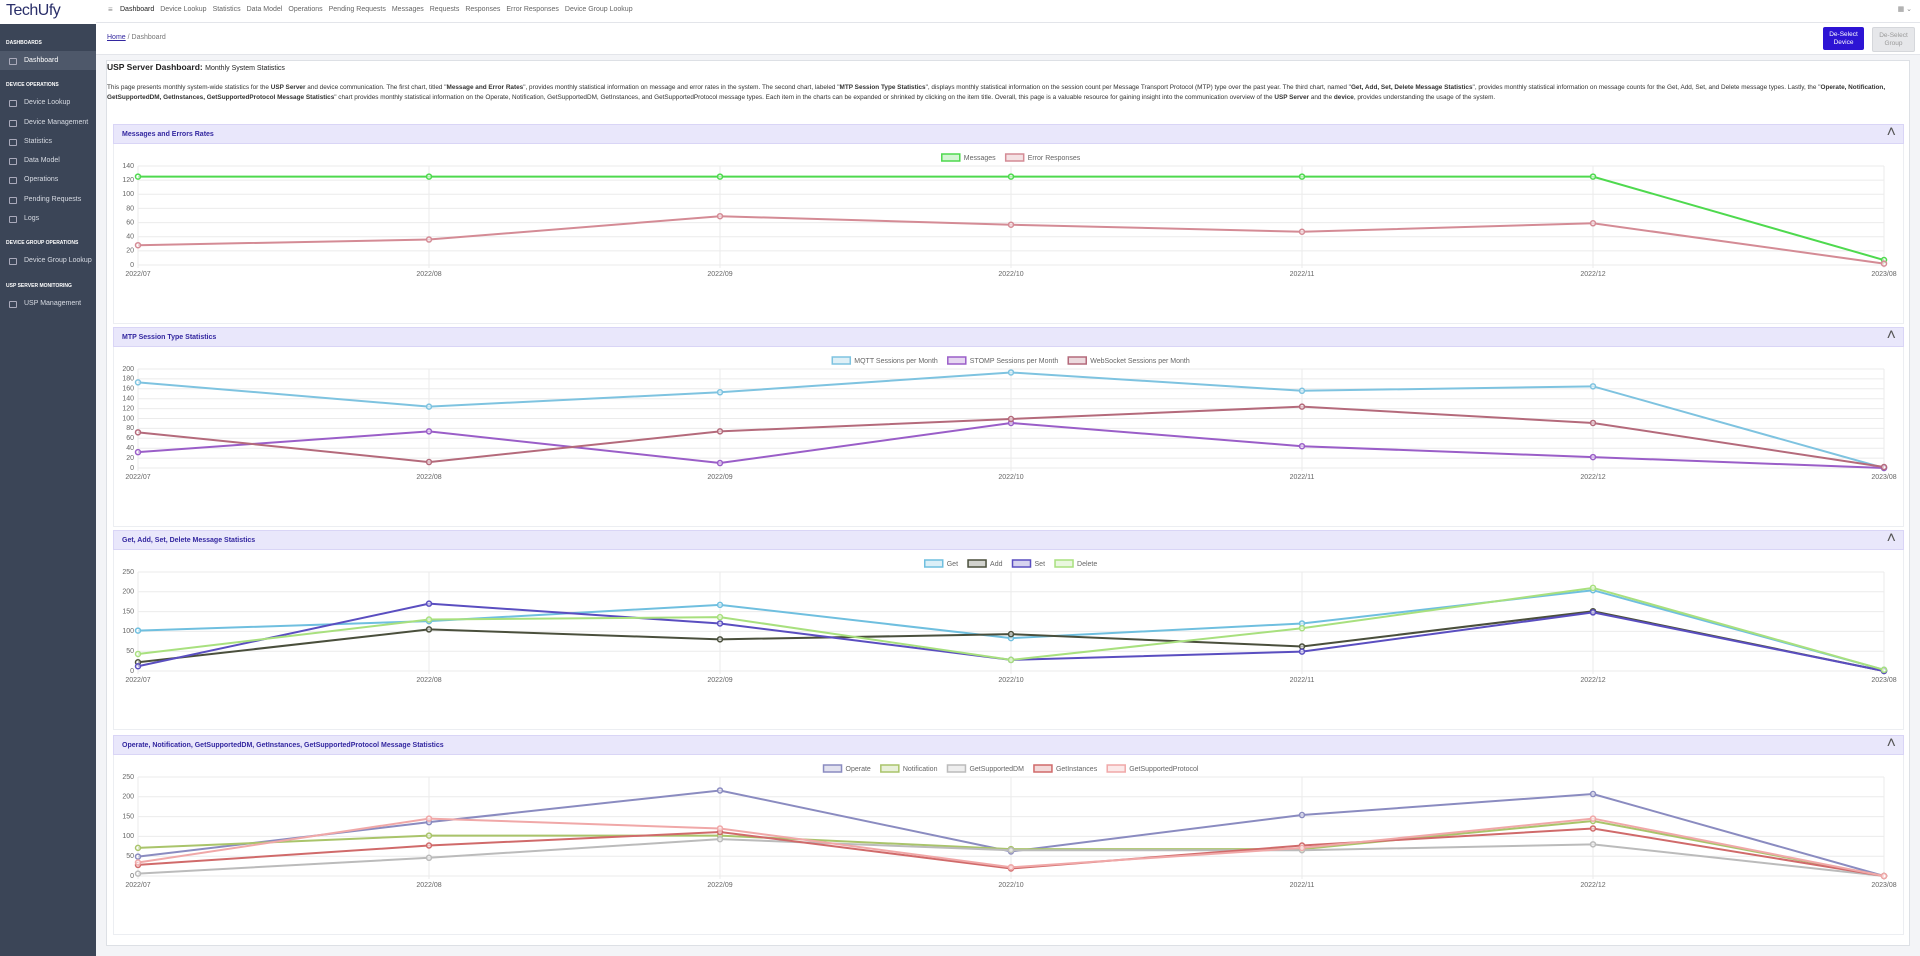  I want to click on legend-item: Notification, so click(909, 768).